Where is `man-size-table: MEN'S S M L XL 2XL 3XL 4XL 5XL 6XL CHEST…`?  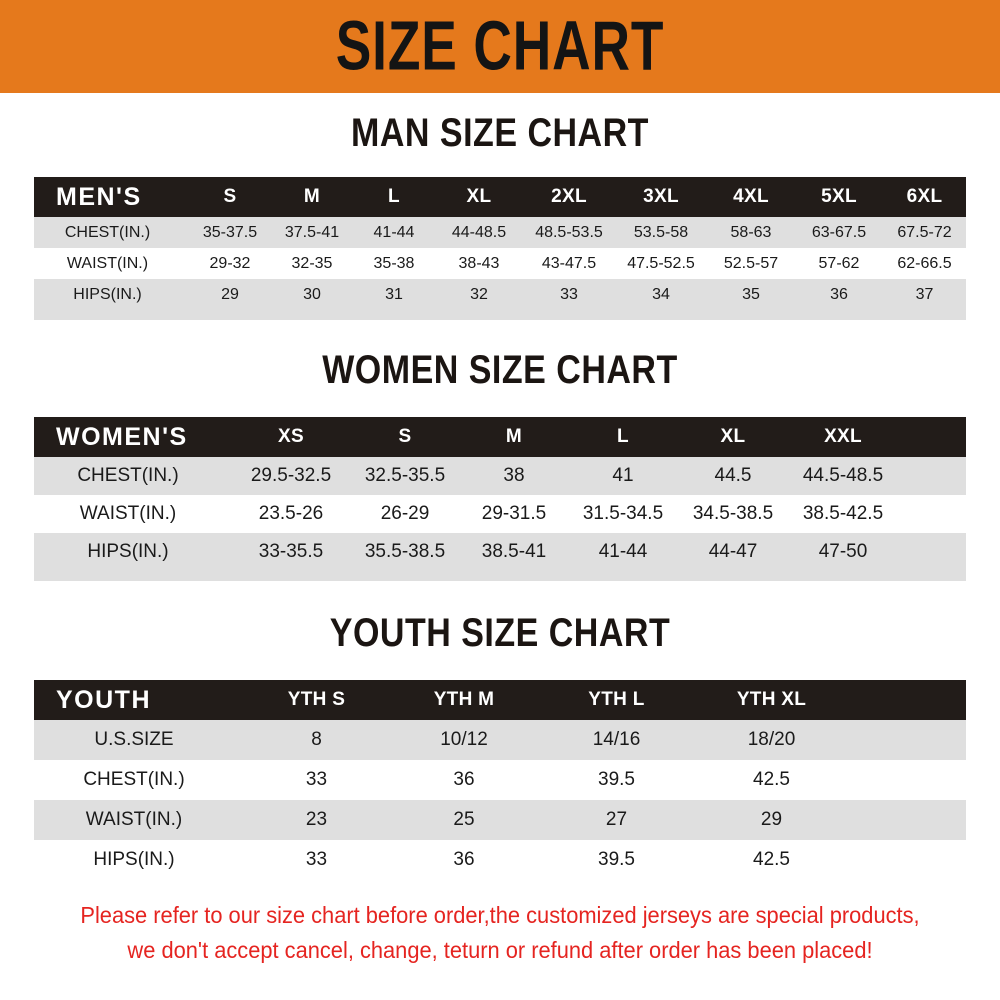 man-size-table: MEN'S S M L XL 2XL 3XL 4XL 5XL 6XL CHEST… is located at coordinates (500, 243).